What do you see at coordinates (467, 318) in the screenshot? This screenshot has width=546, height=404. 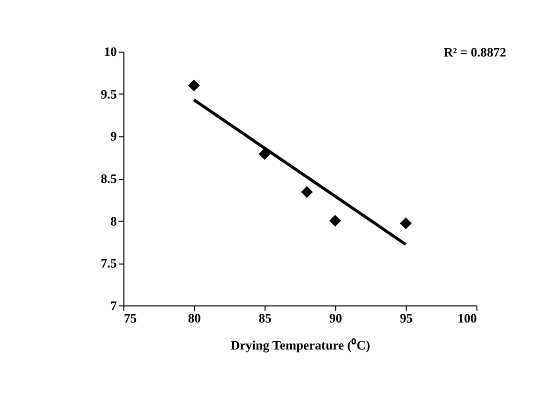 I see `x-tick-label: 100` at bounding box center [467, 318].